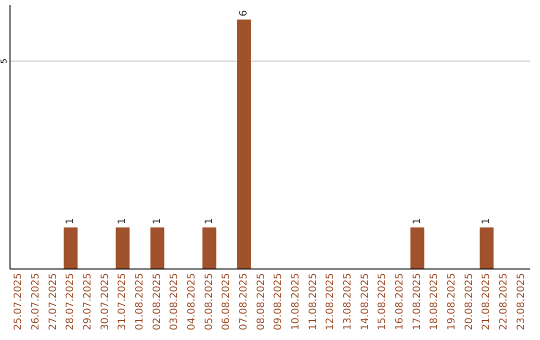 This screenshot has height=340, width=540. What do you see at coordinates (105, 301) in the screenshot?
I see `x-tick-label: 30.07.2025` at bounding box center [105, 301].